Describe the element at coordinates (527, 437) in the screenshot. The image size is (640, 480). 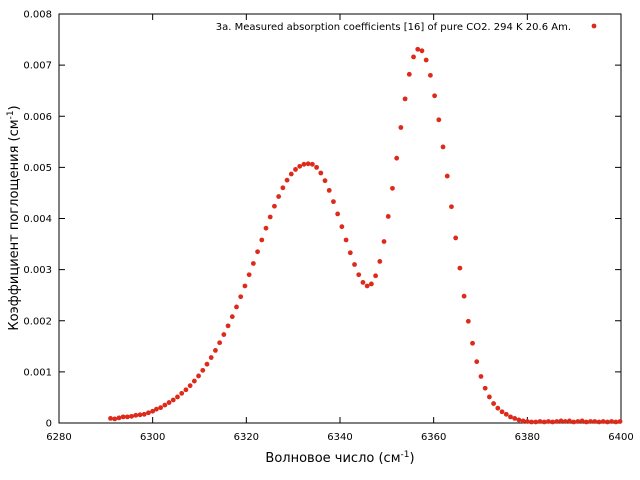
I see `x-tick-label: 6380` at that location.